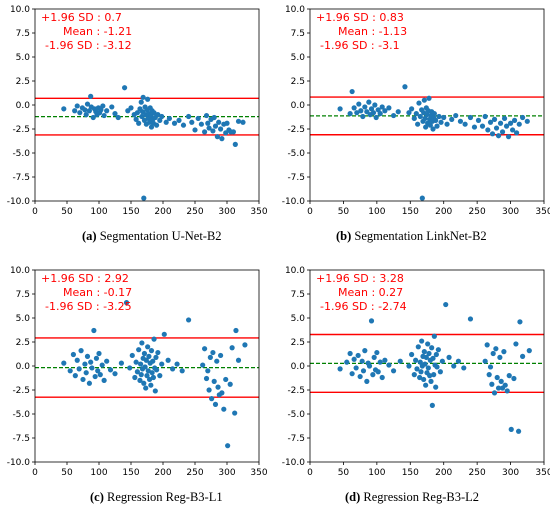  What do you see at coordinates (370, 292) in the screenshot?
I see `mean-annotation: Mean : 0.27` at bounding box center [370, 292].